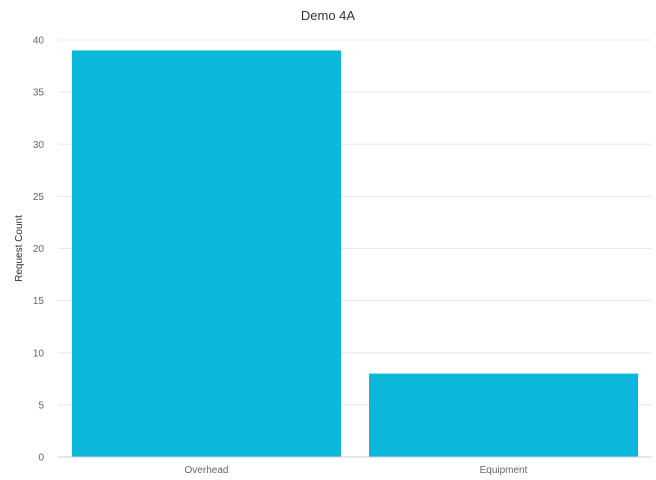 The image size is (656, 480). I want to click on y-tick-label: 10, so click(39, 353).